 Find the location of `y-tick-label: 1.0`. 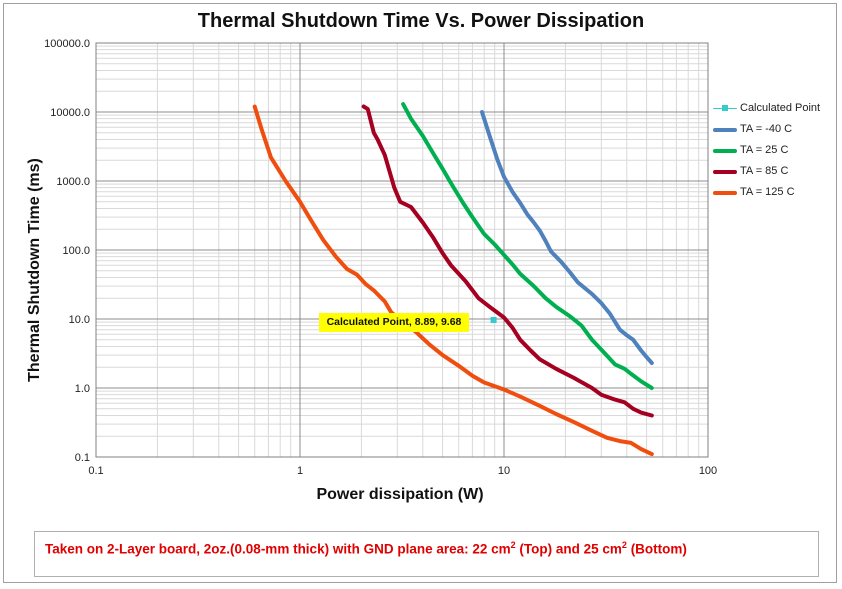

y-tick-label: 1.0 is located at coordinates (82, 389).